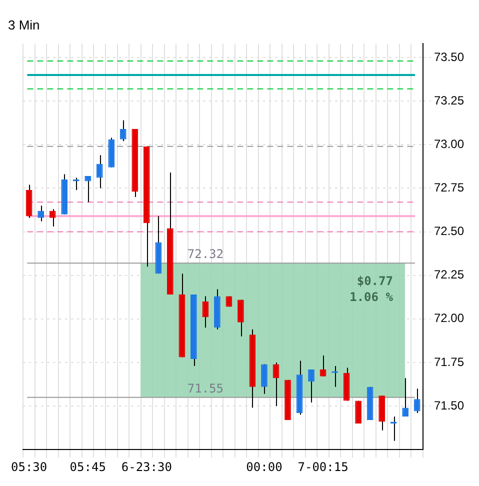 This screenshot has width=479, height=486. I want to click on annotation: 1.06 %, so click(372, 297).